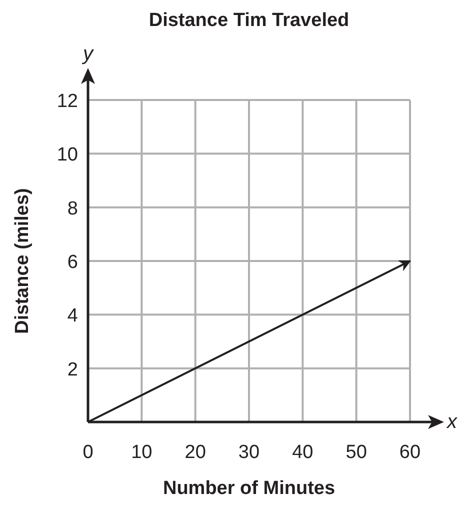  I want to click on text: y, so click(87, 54).